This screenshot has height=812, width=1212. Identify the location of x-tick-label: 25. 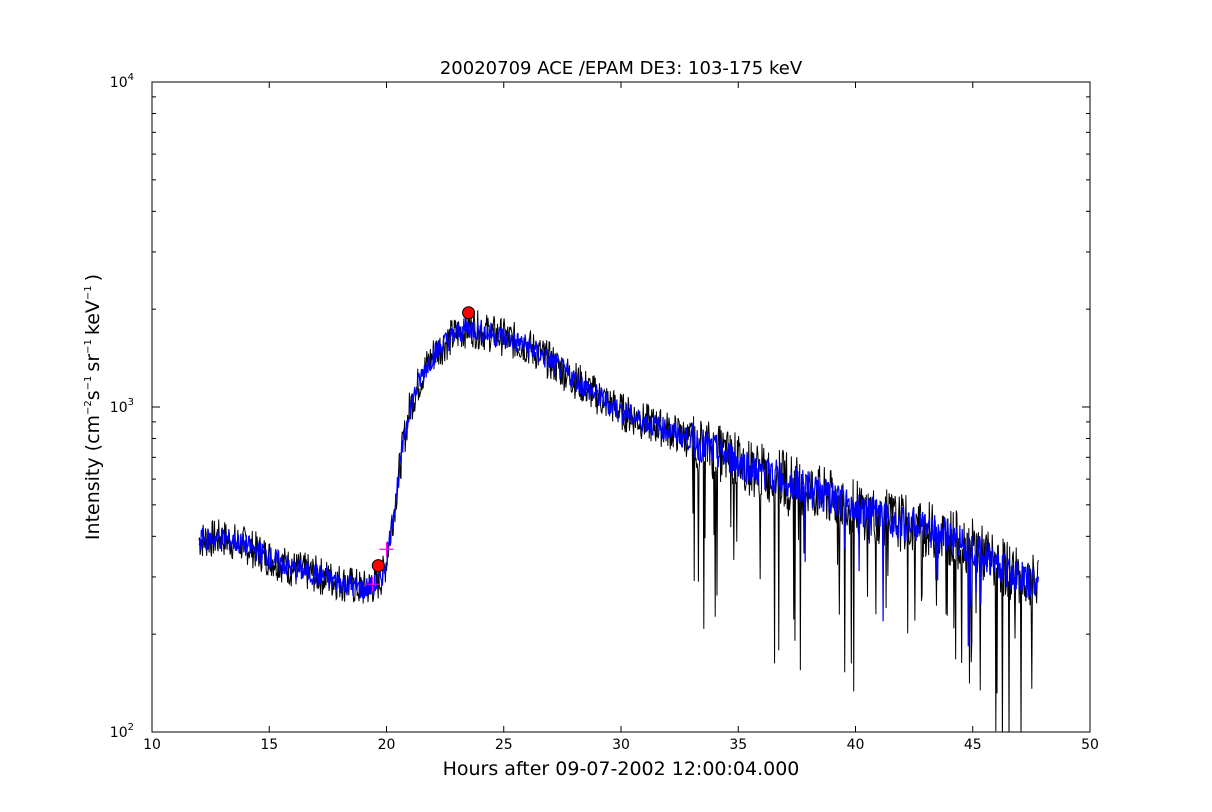
(504, 745).